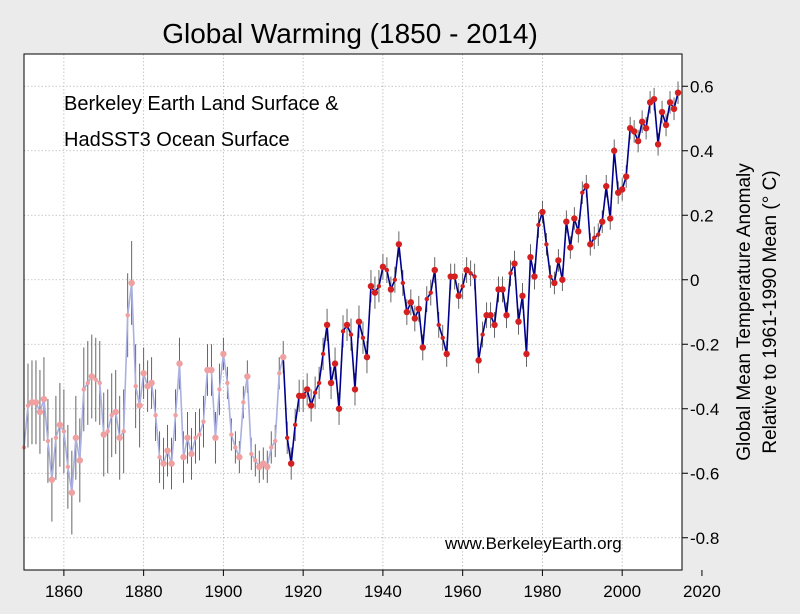  What do you see at coordinates (303, 591) in the screenshot?
I see `x-tick-label: 1920` at bounding box center [303, 591].